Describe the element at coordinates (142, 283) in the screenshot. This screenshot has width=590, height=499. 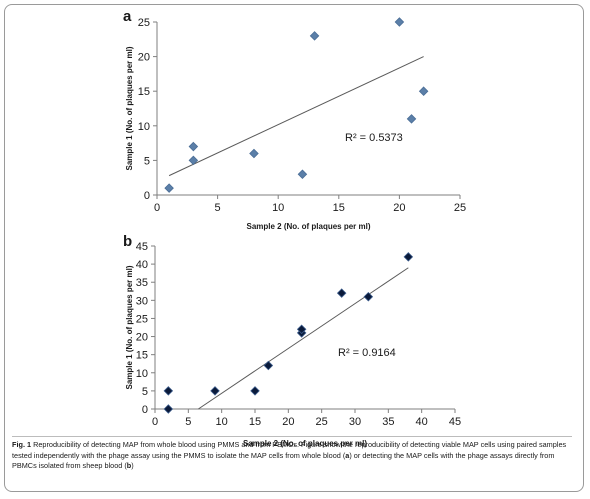
I see `y-tick-label: 35` at that location.